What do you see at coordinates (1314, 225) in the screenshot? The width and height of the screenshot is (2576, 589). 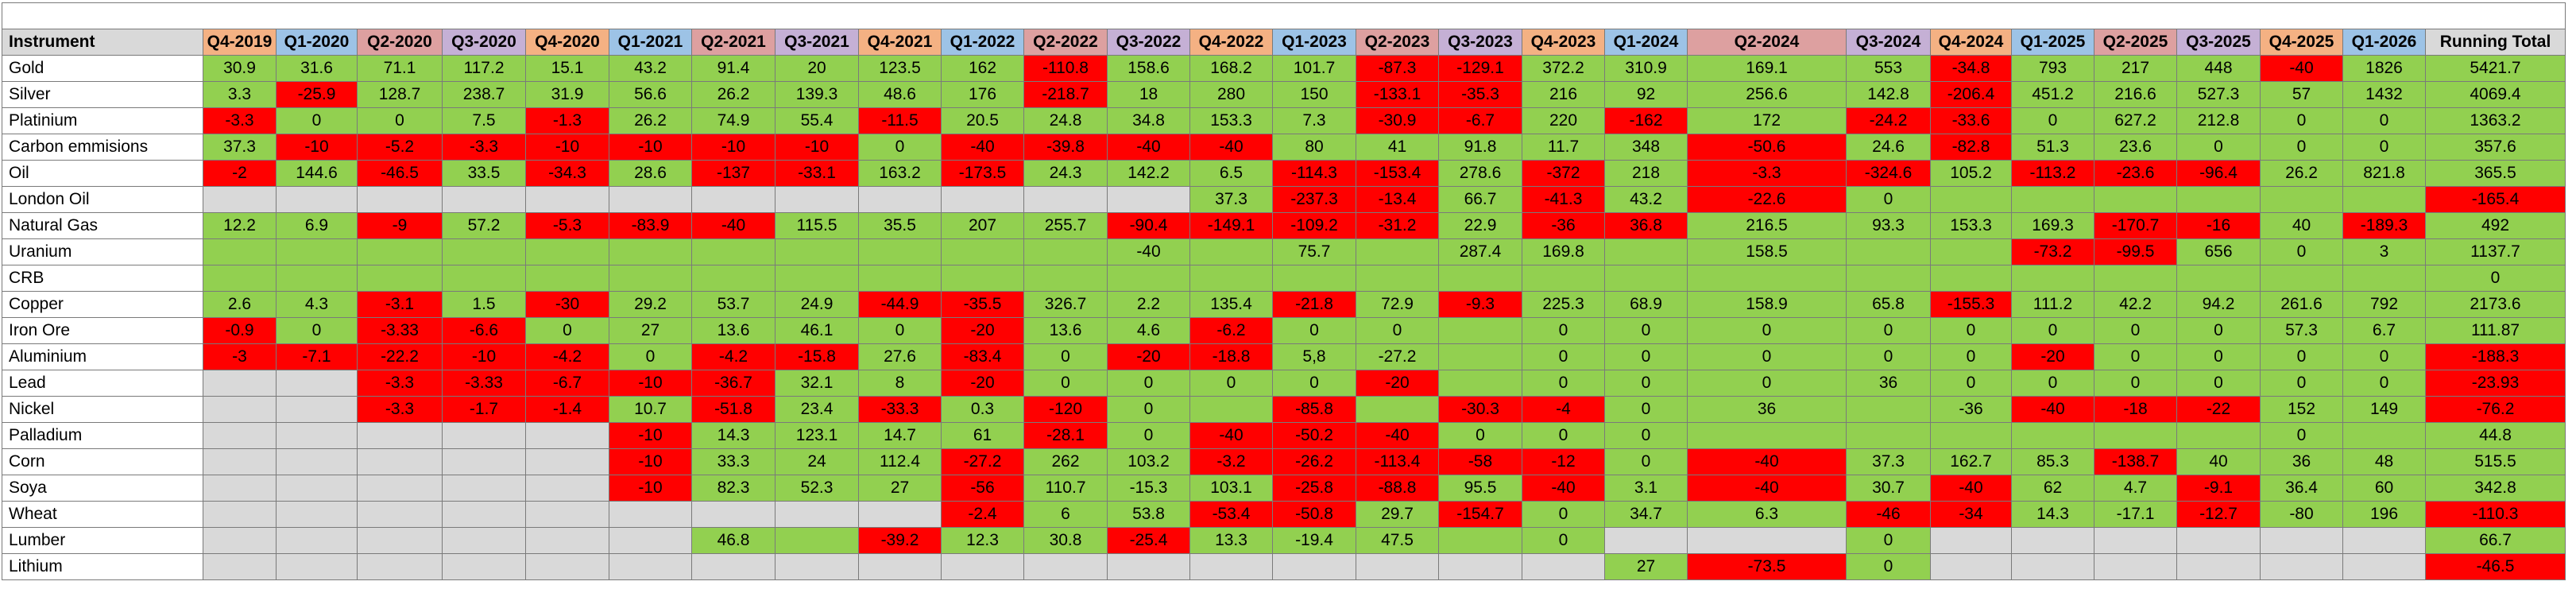 I see `value-cell: -109.2` at bounding box center [1314, 225].